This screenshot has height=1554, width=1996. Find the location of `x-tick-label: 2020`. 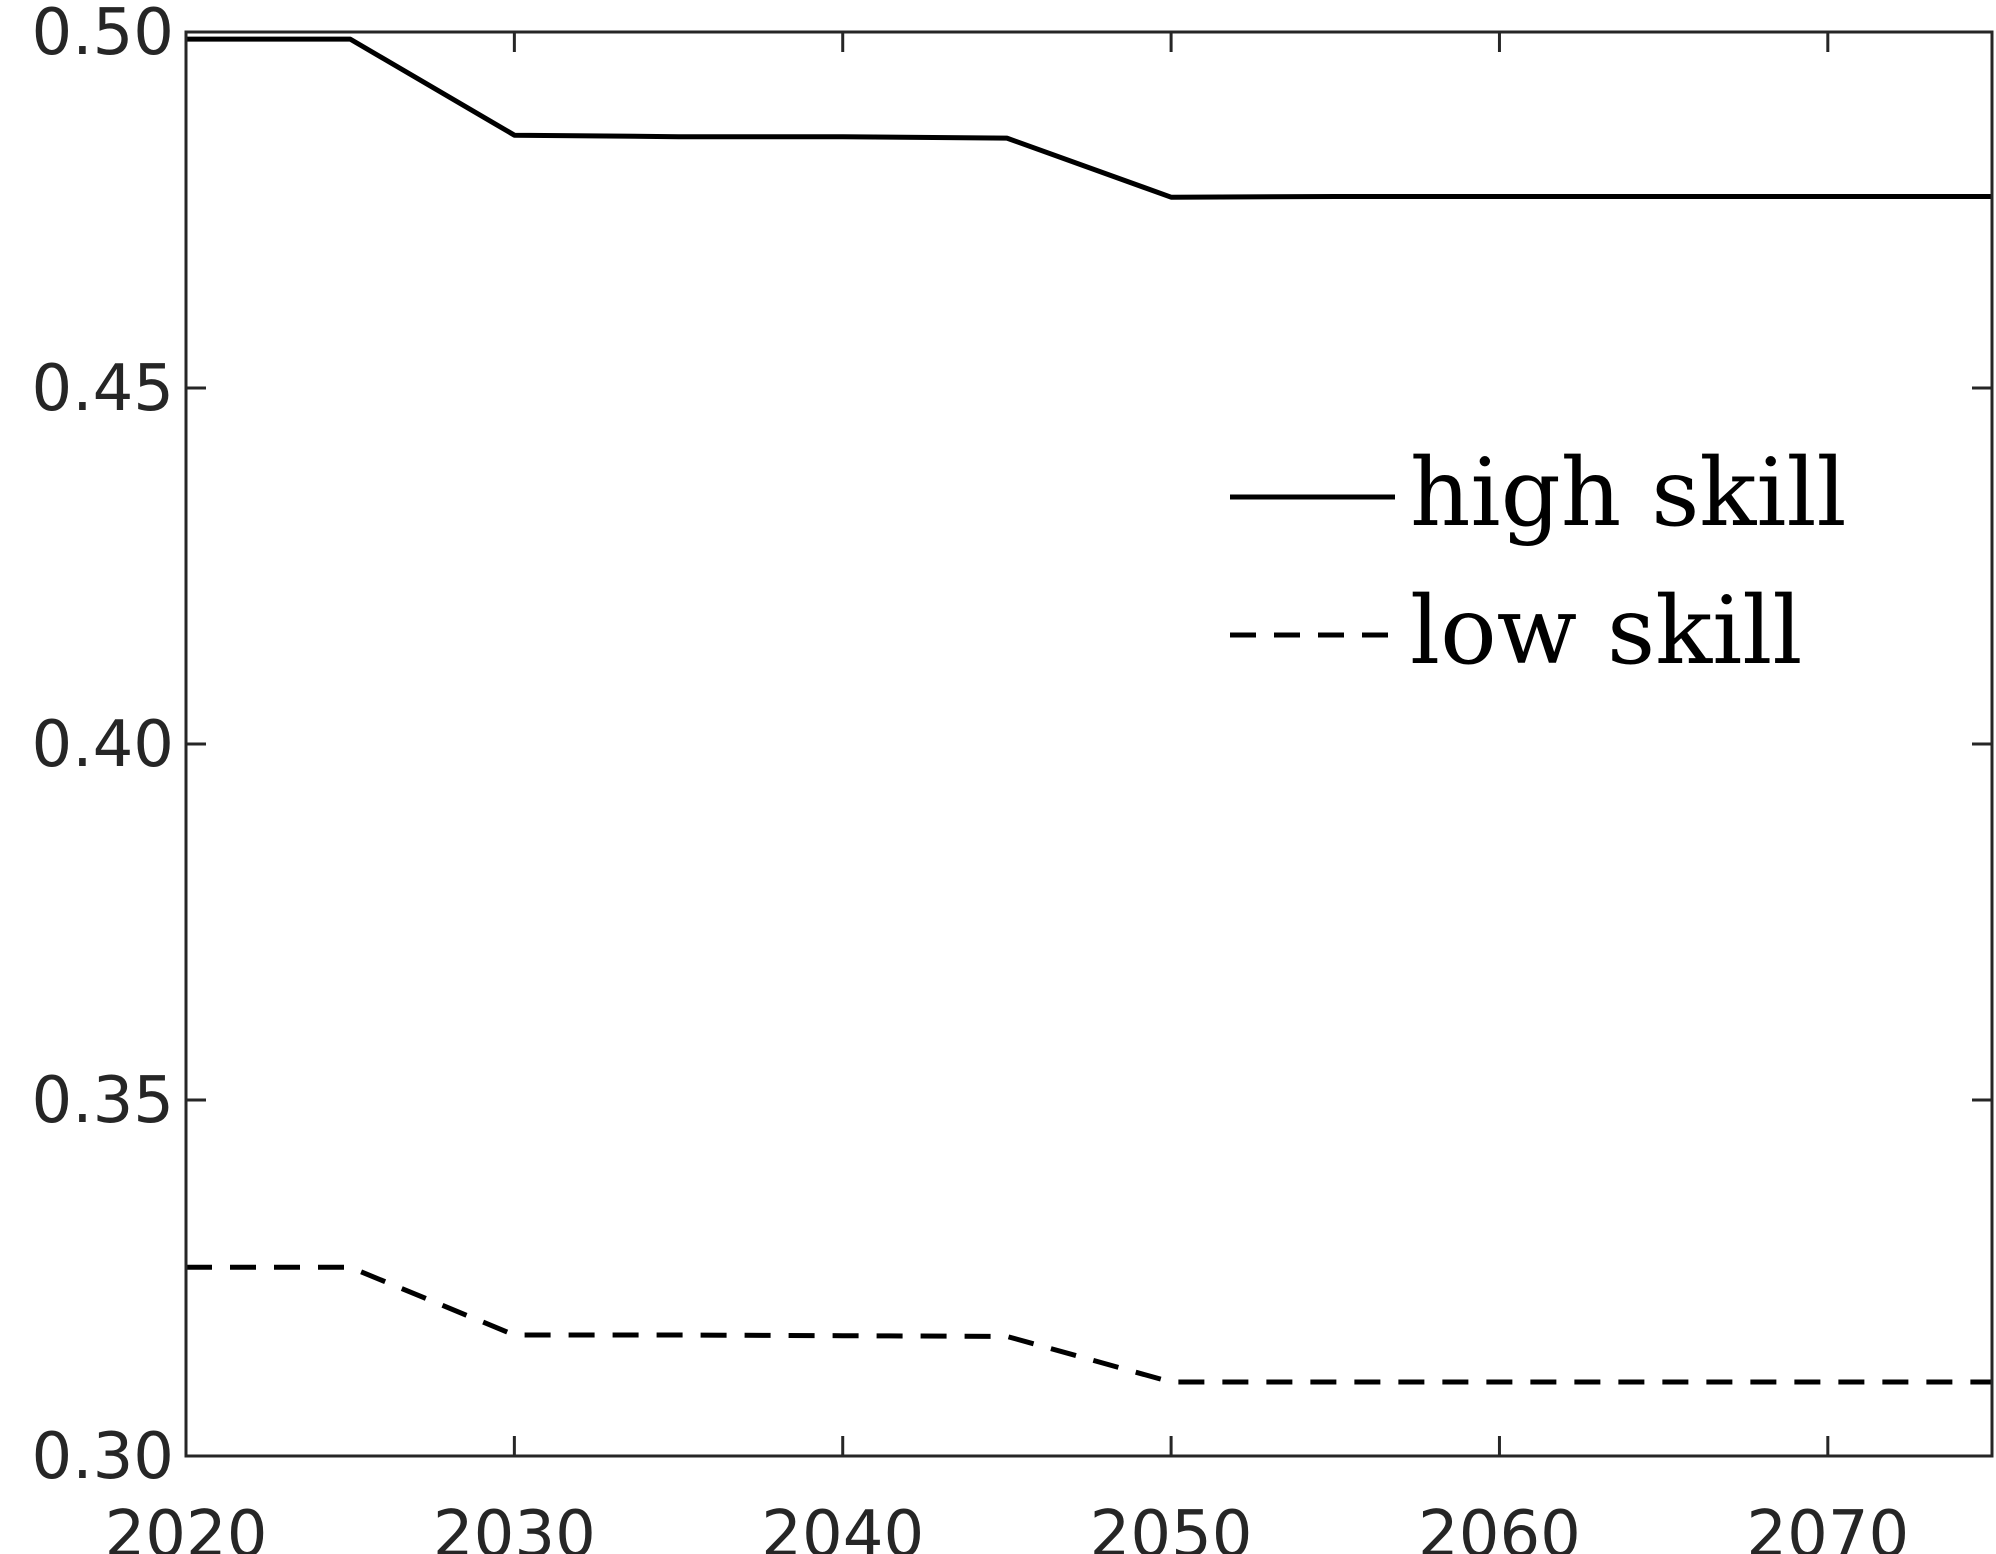

x-tick-label: 2020 is located at coordinates (186, 1526).